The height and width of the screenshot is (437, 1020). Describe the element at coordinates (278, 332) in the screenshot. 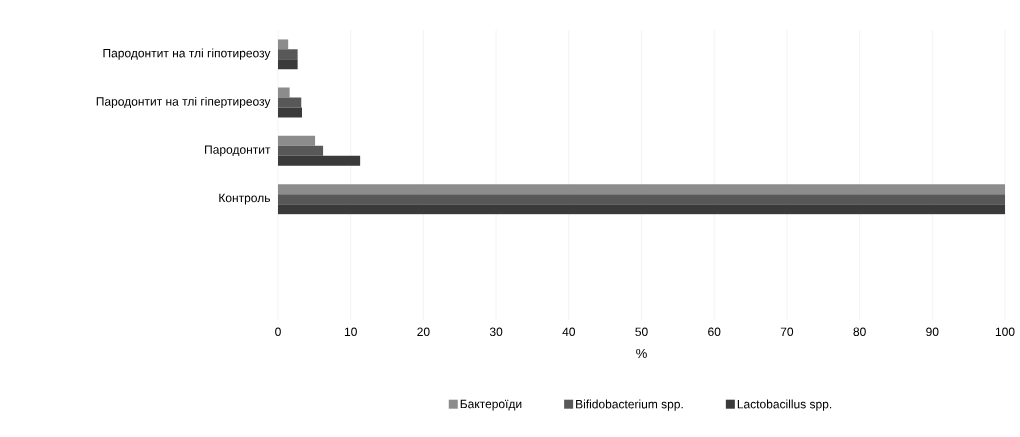

I see `x-tick-label: 0` at that location.